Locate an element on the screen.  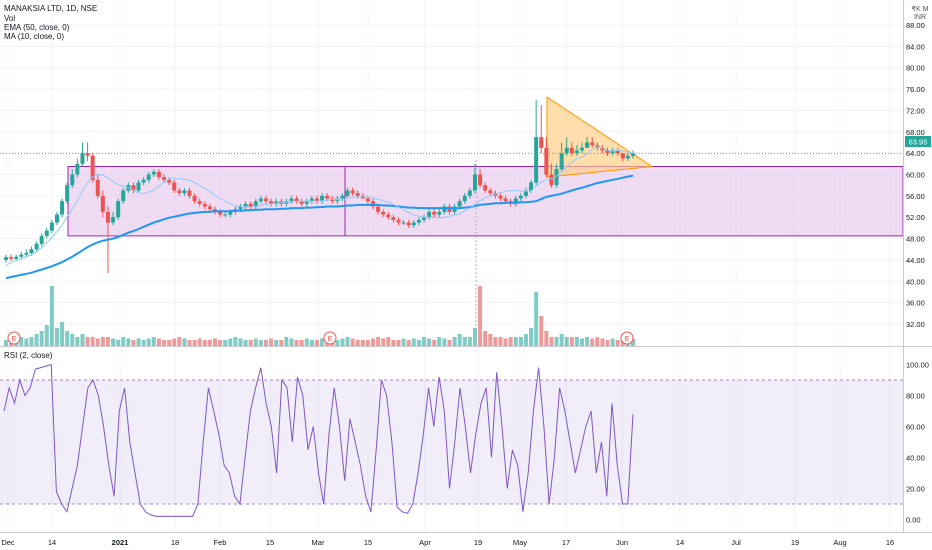
symbol-title: MANAKSIA LTD, 1D, NSE is located at coordinates (50, 8).